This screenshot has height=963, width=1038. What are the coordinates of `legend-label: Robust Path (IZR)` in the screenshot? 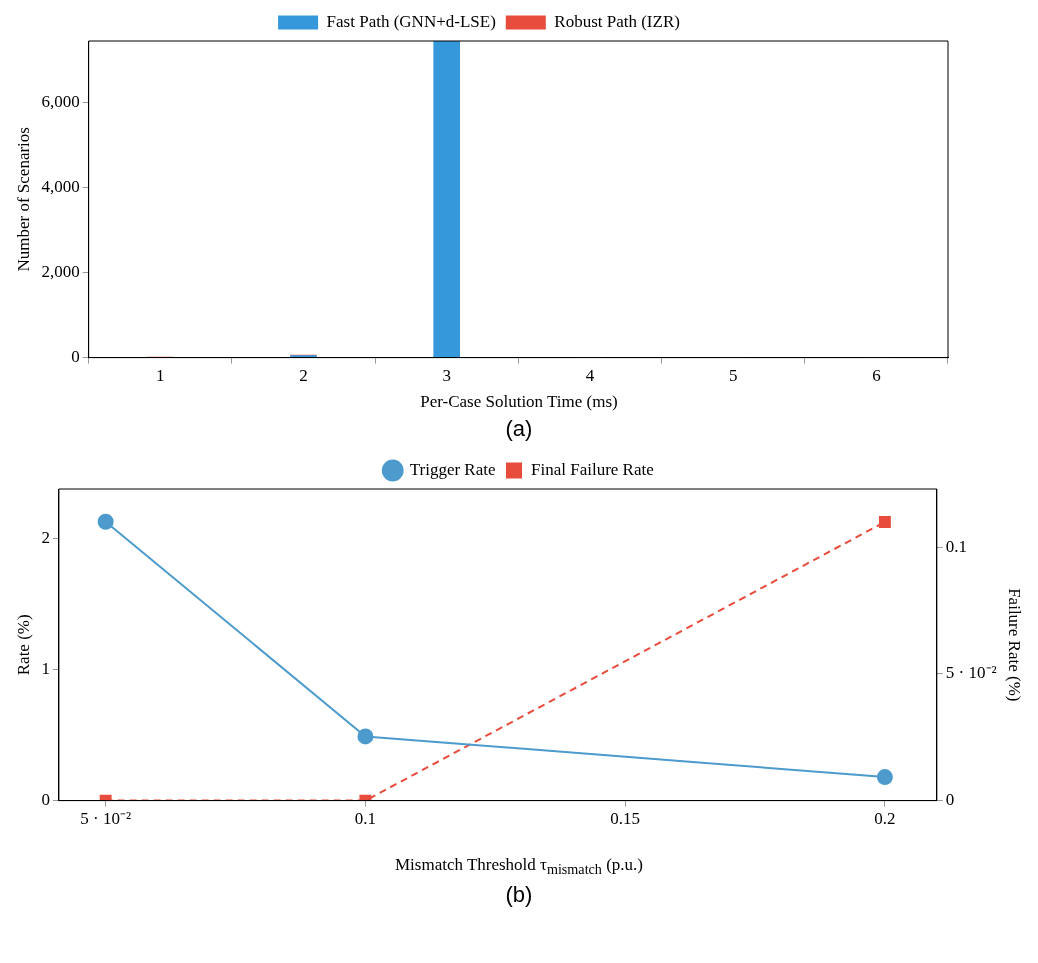 It's located at (617, 21).